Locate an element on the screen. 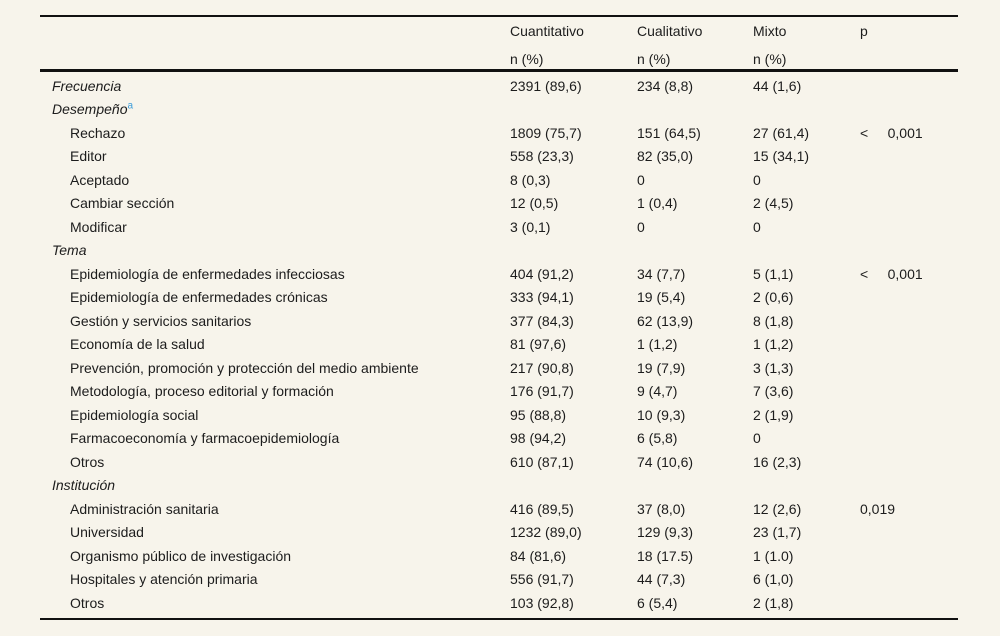 The height and width of the screenshot is (636, 1000). table-row: Editor 558 (23,3) 82 (35,0) 15 (34,1) is located at coordinates (499, 157).